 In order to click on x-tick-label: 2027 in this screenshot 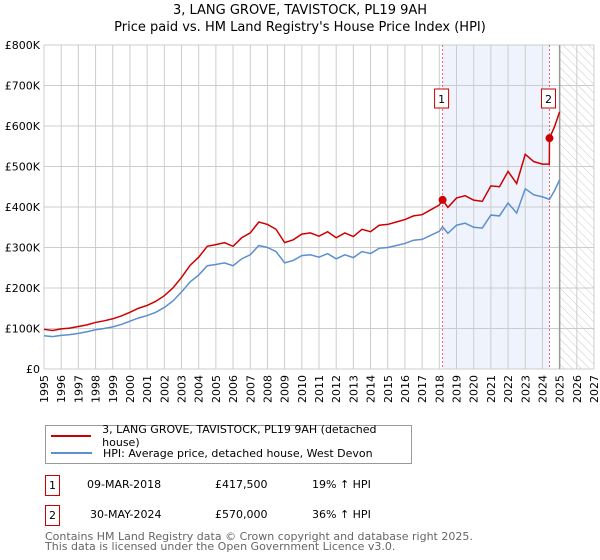, I will do `click(594, 389)`.